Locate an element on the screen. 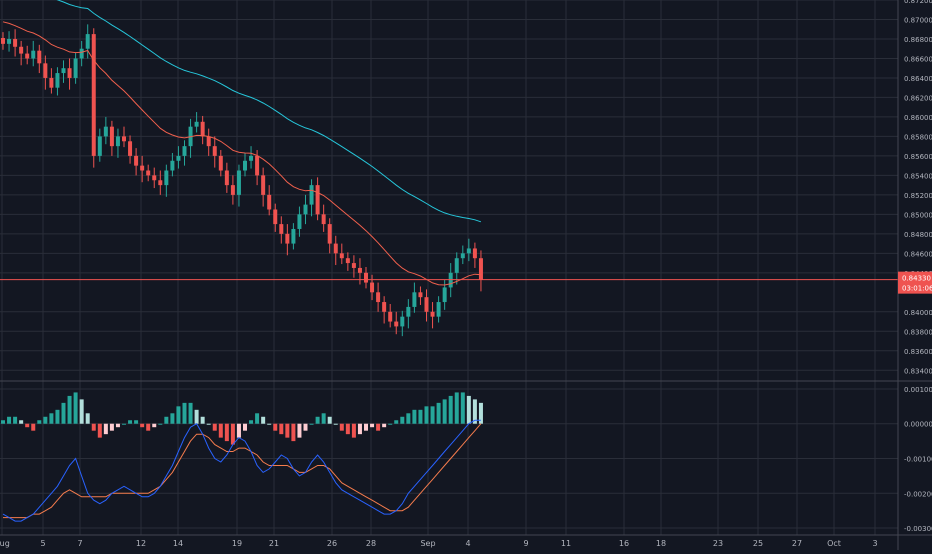  x-tick-label: 25 is located at coordinates (758, 543).